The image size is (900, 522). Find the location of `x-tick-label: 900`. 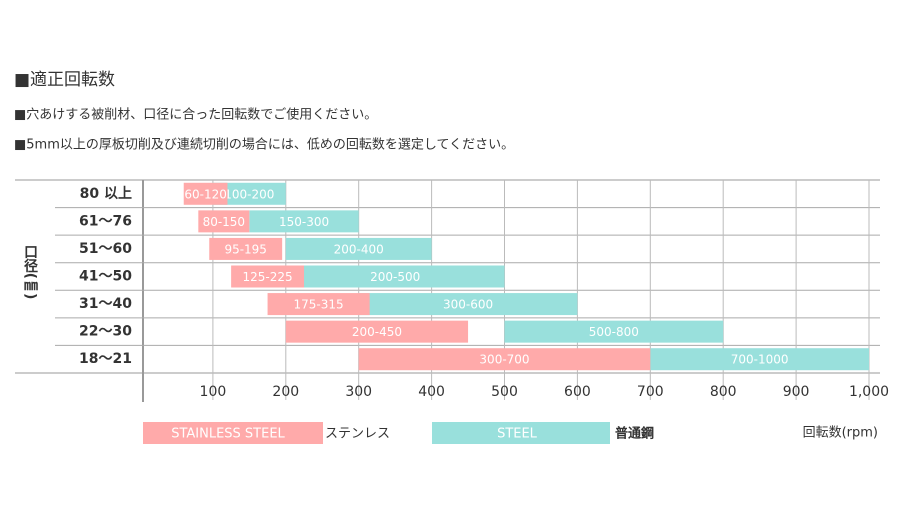

x-tick-label: 900 is located at coordinates (796, 392).